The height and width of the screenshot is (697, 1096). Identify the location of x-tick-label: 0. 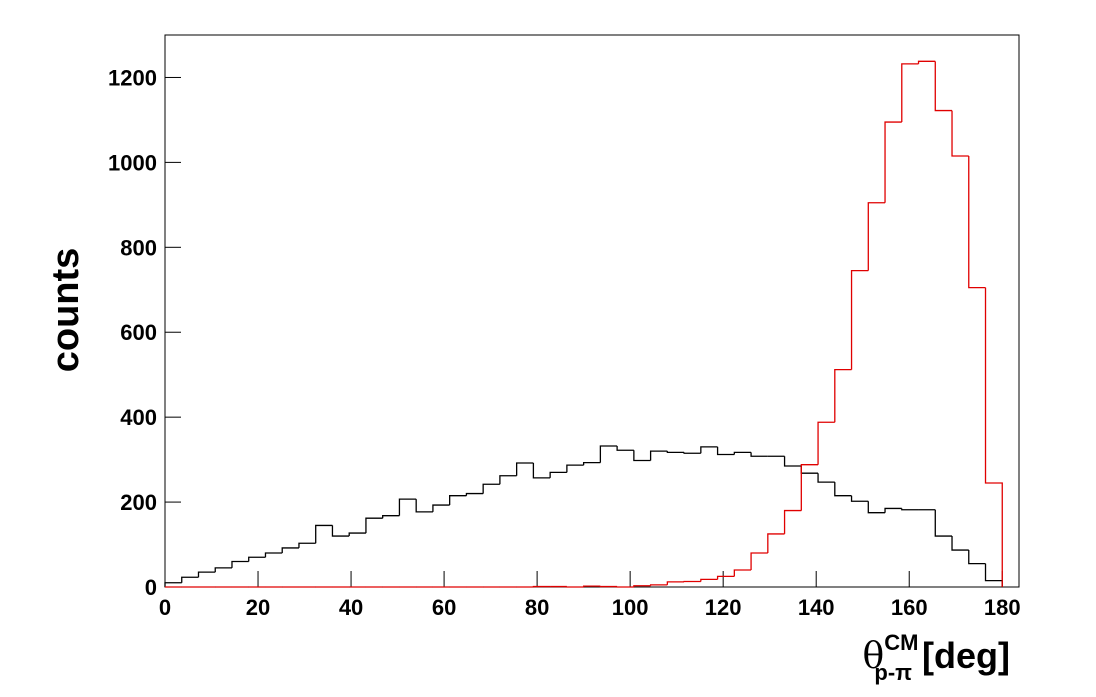
(165, 607).